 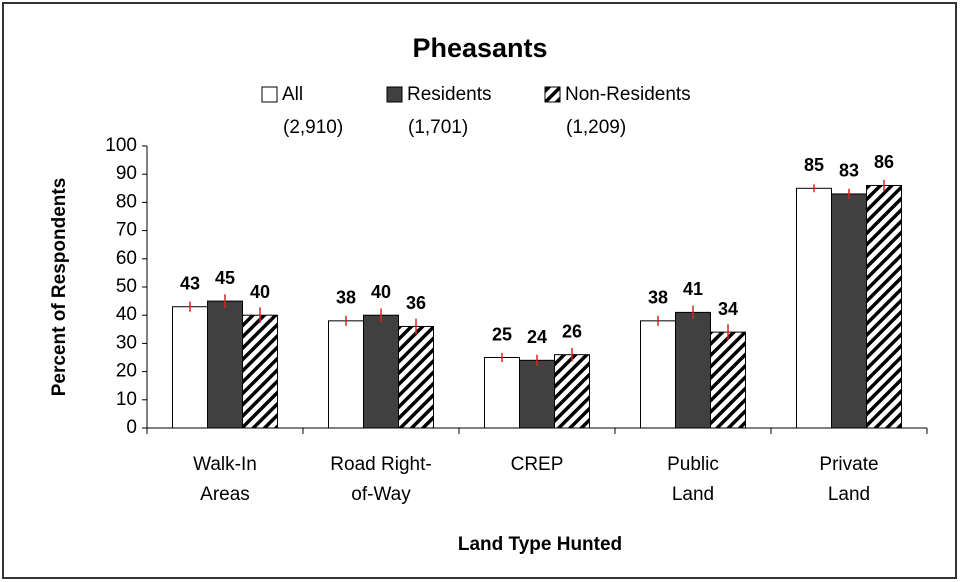 I want to click on y-tick-label: 70, so click(x=126, y=230).